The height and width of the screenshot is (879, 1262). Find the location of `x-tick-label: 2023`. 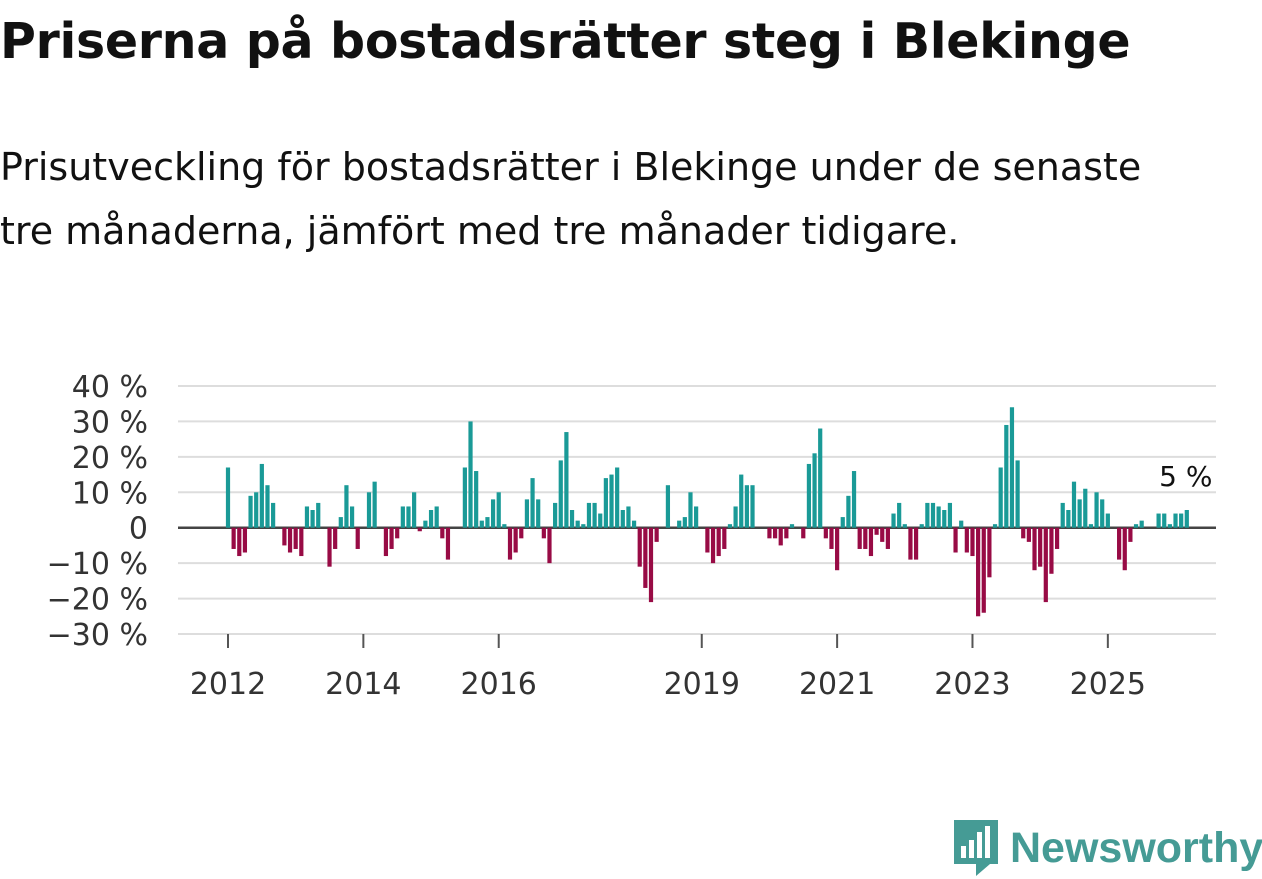

x-tick-label: 2023 is located at coordinates (972, 684).